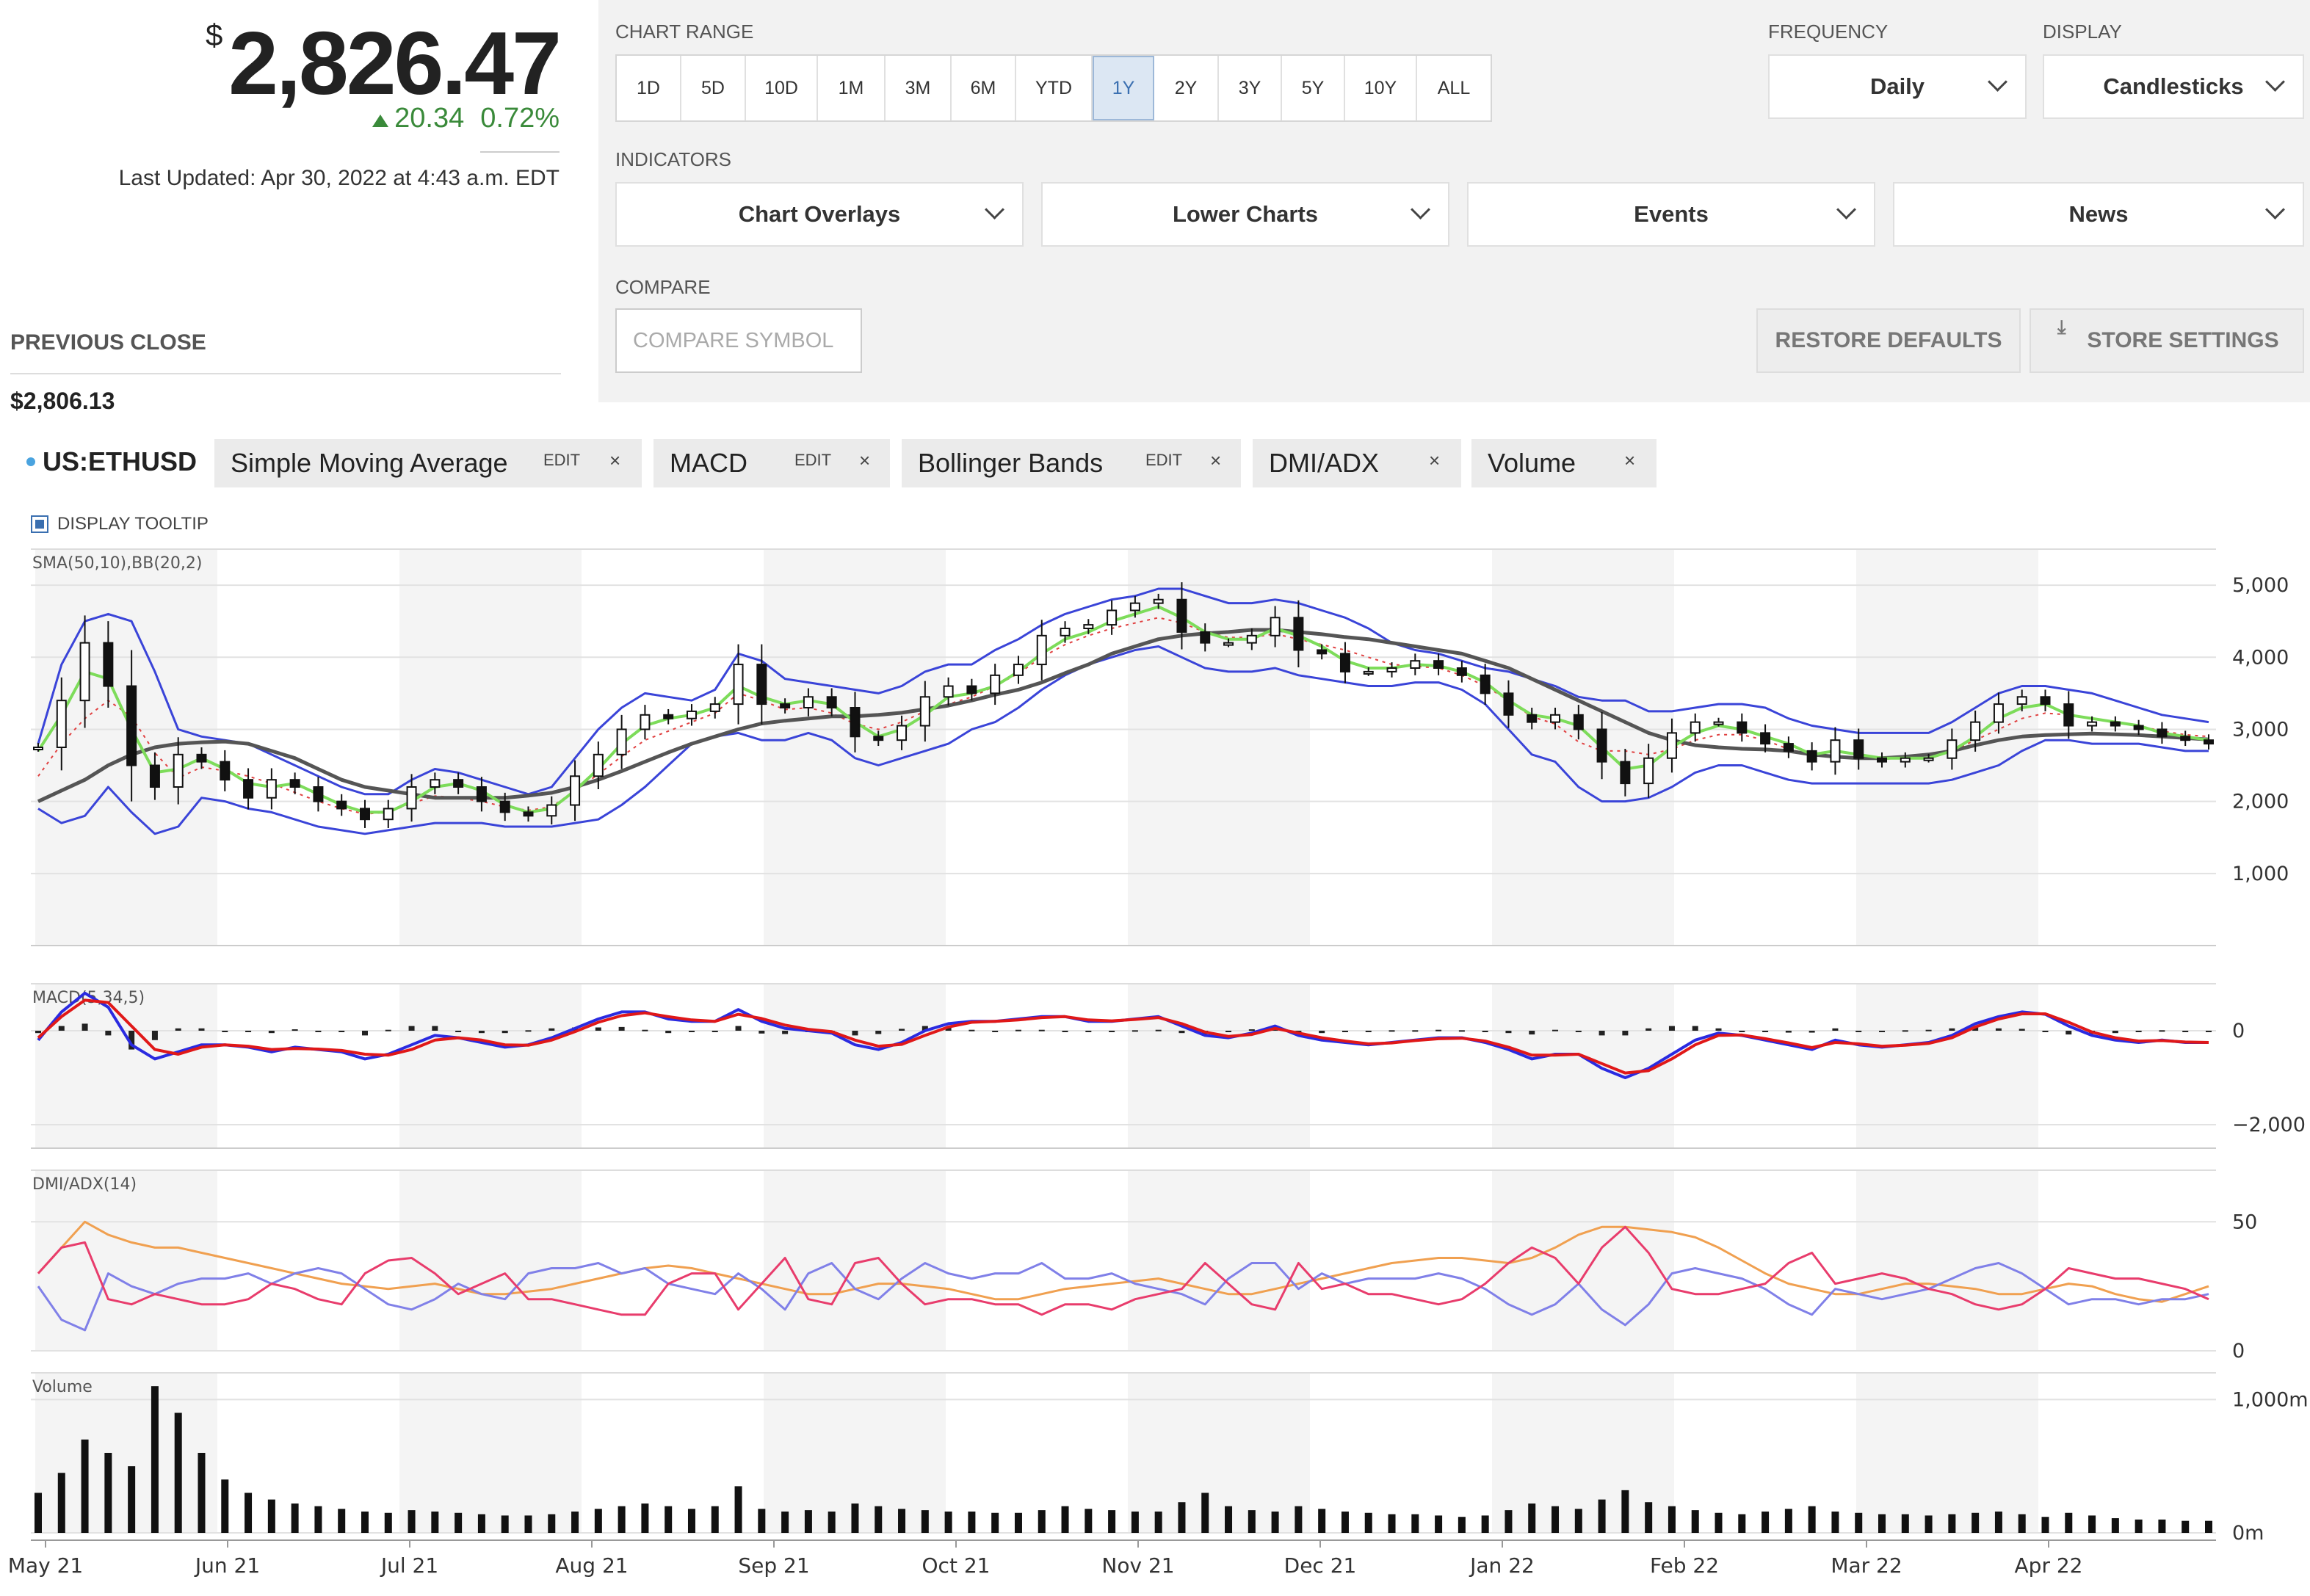 The height and width of the screenshot is (1596, 2310). I want to click on events-dropdown: Events, so click(1671, 214).